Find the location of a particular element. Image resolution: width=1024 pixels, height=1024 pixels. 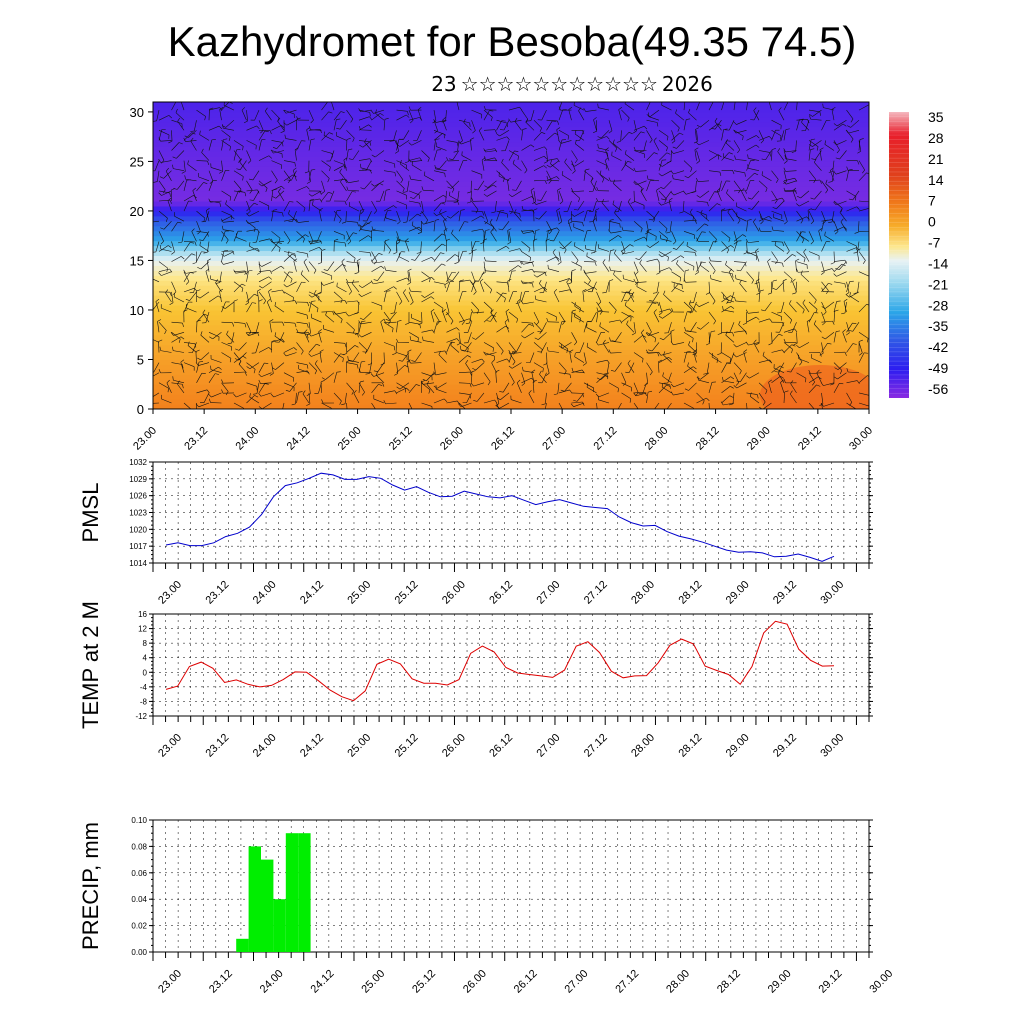

y-tick-label: 0.06 is located at coordinates (139, 873).